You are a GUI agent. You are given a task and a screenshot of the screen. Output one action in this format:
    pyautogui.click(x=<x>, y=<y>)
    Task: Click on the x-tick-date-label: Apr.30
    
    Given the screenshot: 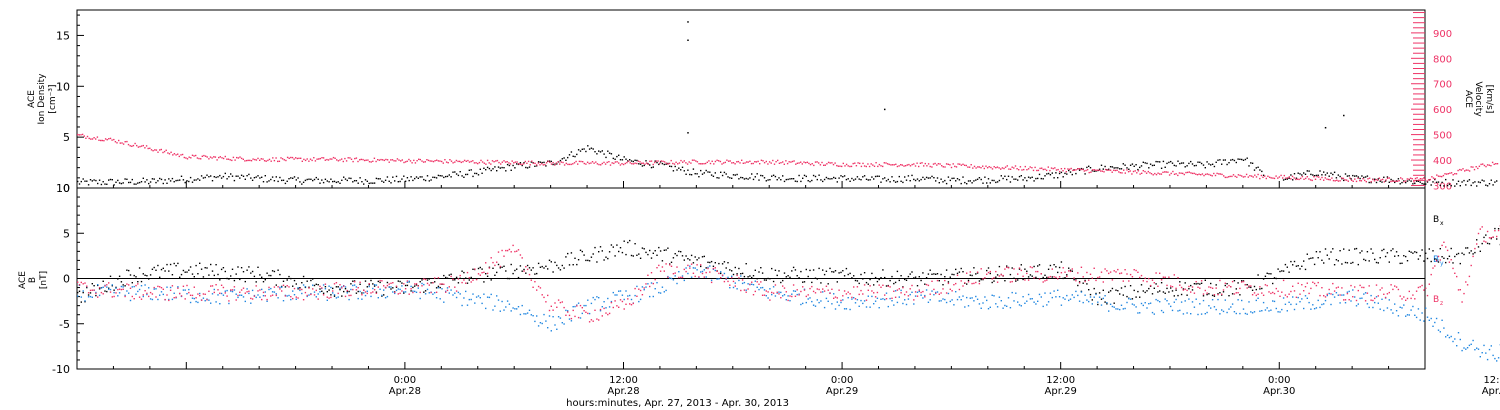 What is the action you would take?
    pyautogui.click(x=1491, y=391)
    